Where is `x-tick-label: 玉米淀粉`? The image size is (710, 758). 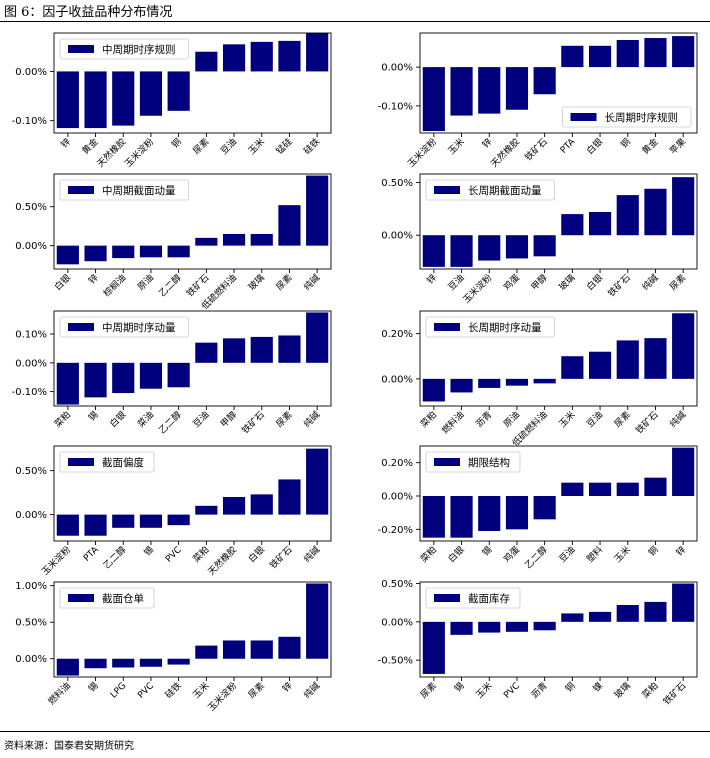 x-tick-label: 玉米淀粉 is located at coordinates (56, 561).